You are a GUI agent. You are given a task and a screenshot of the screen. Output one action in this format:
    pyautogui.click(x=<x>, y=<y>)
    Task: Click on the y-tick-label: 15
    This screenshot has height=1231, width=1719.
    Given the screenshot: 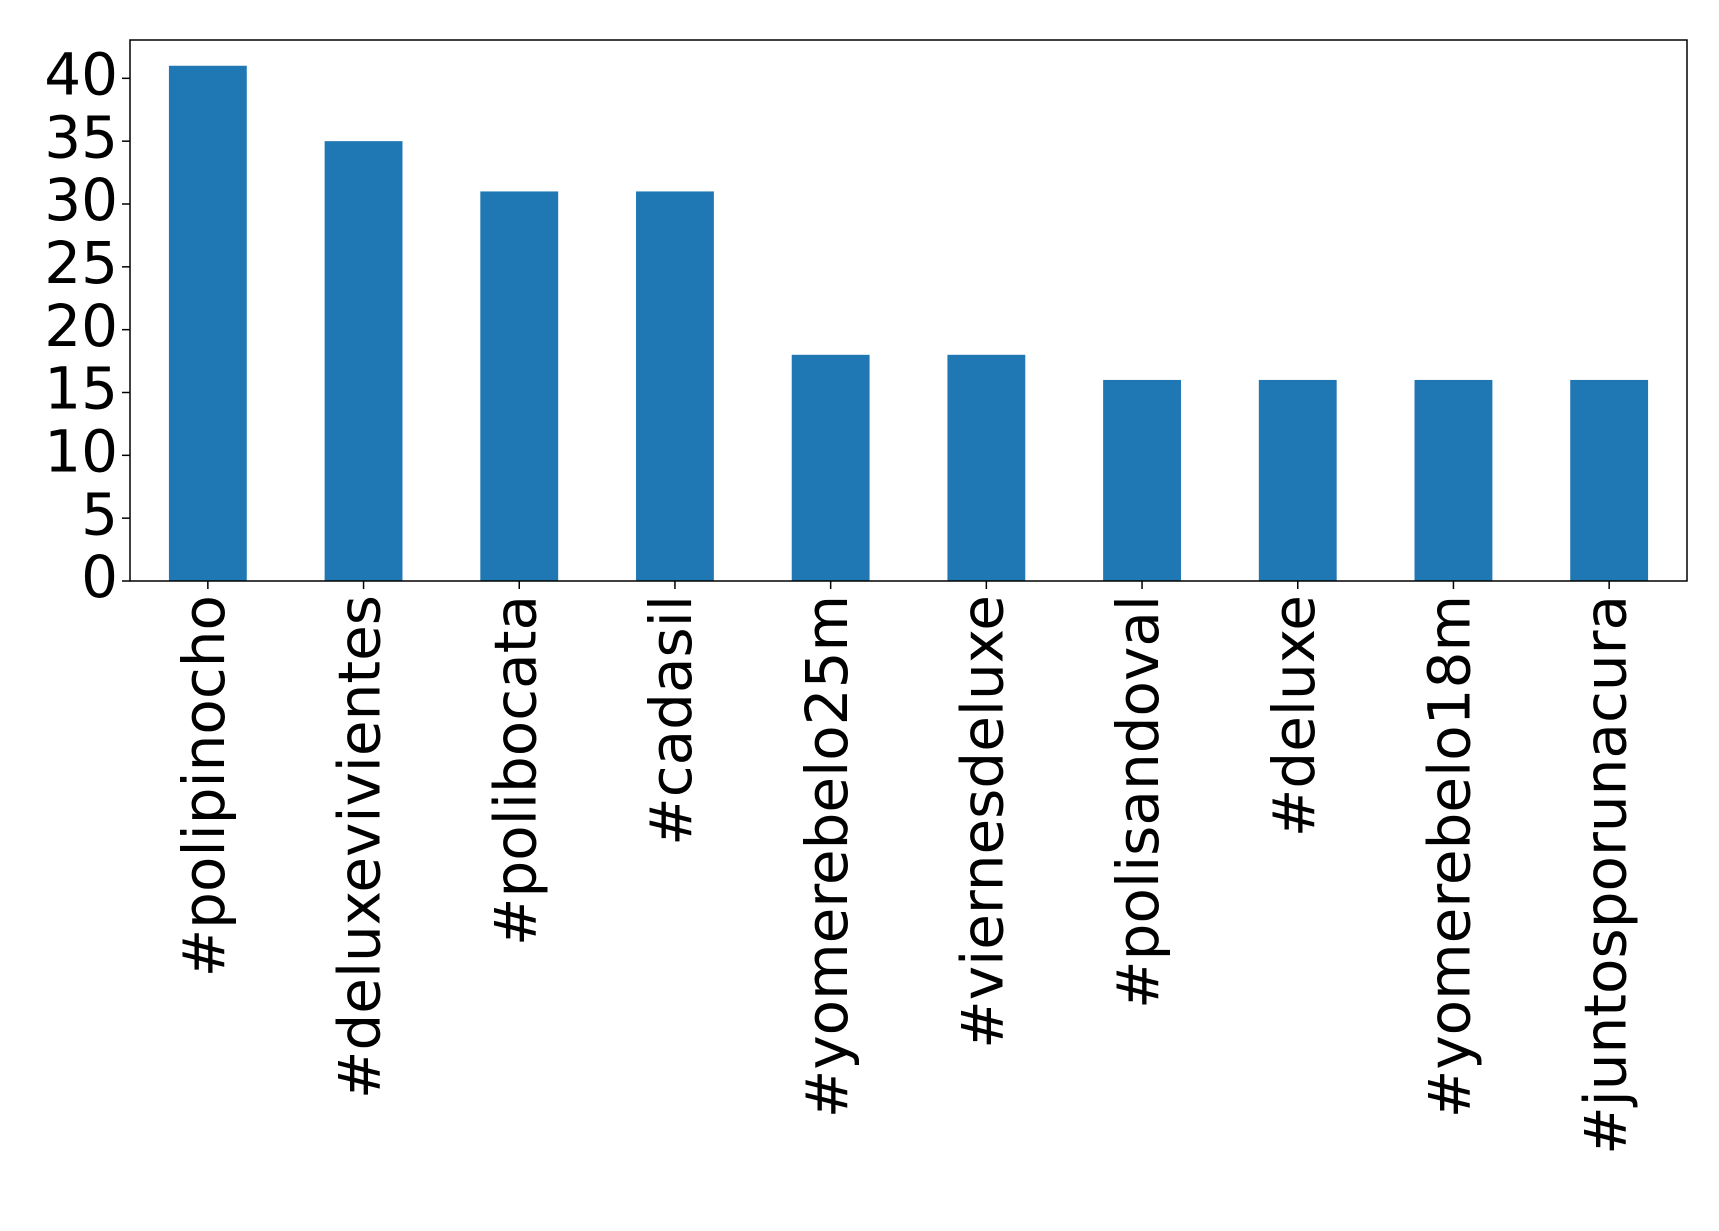 What is the action you would take?
    pyautogui.click(x=81, y=389)
    